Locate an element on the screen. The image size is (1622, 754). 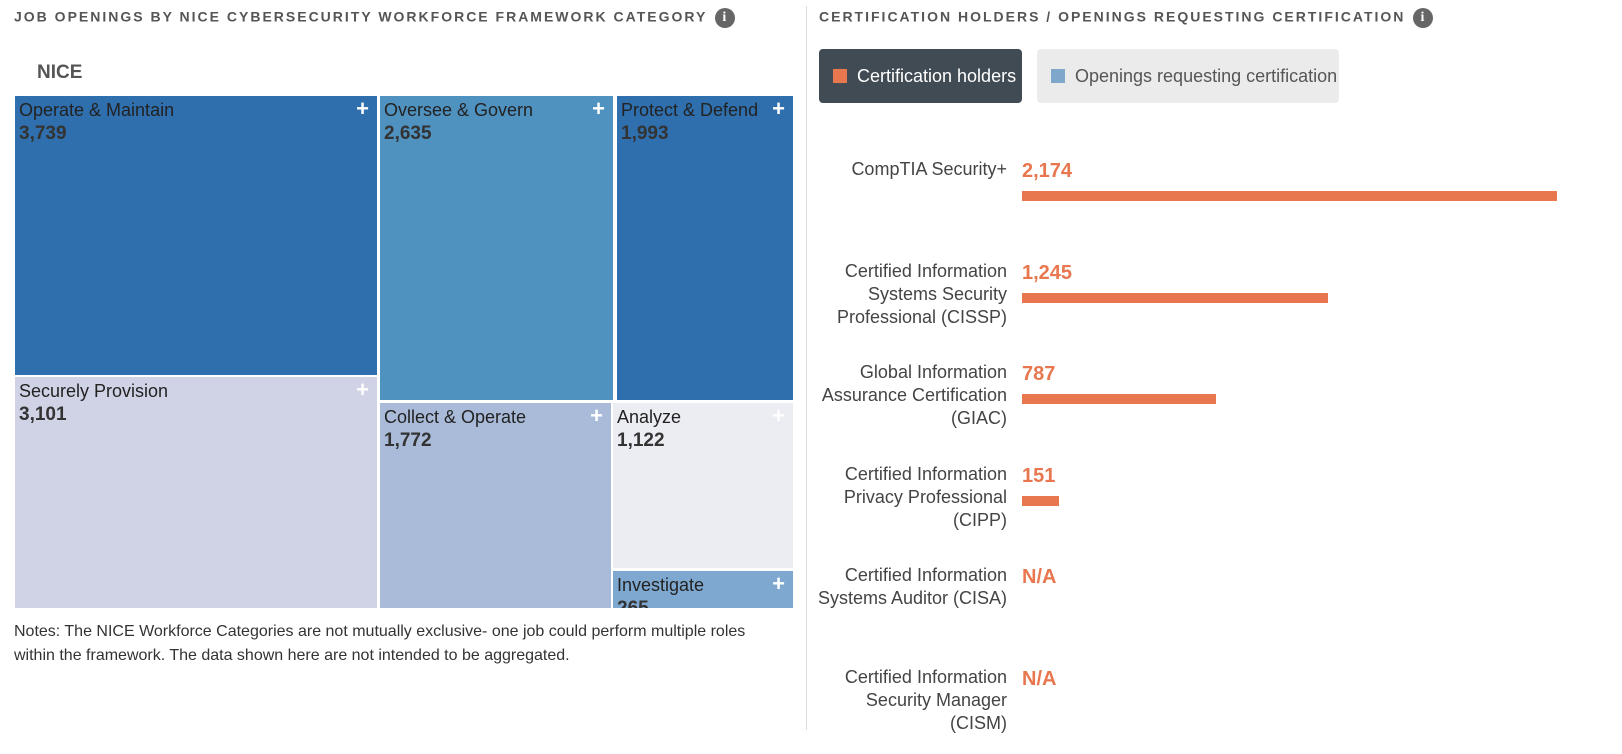
treemap-tile: Protect & Defend 1,993 + is located at coordinates (705, 248).